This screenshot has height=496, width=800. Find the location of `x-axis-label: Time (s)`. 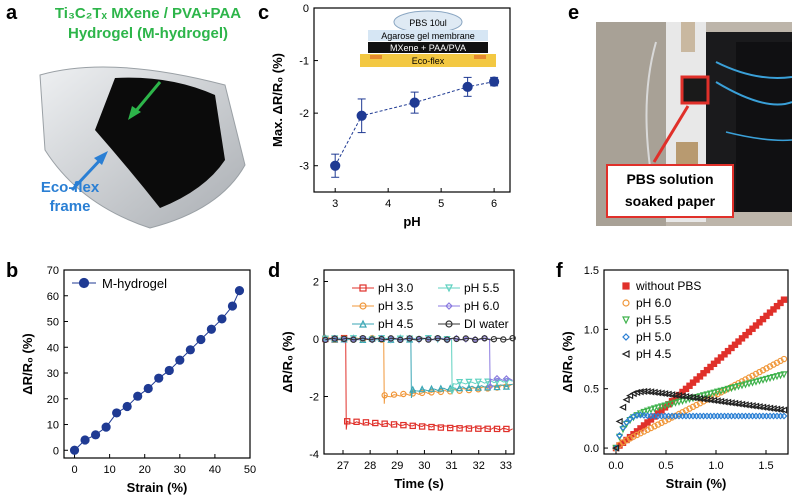

x-axis-label: Time (s) is located at coordinates (419, 483).